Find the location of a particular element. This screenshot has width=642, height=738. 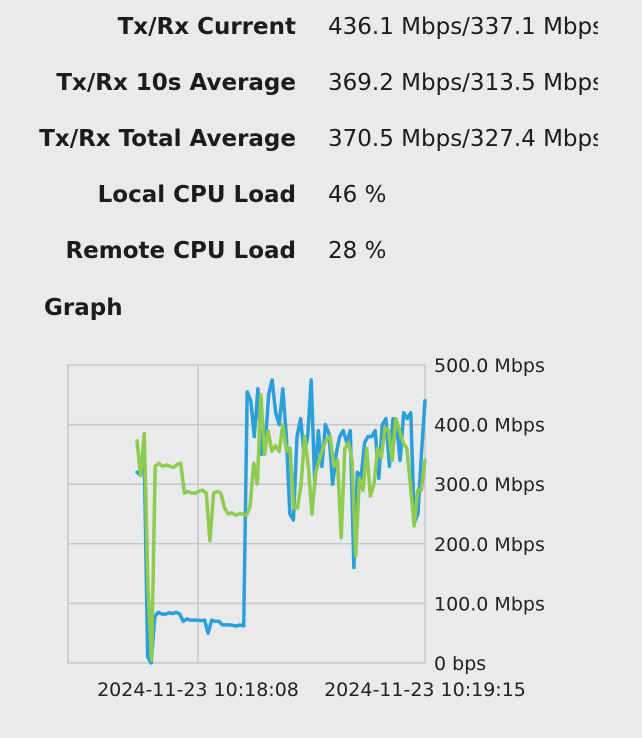

stat-label: Local CPU Load is located at coordinates (196, 195).